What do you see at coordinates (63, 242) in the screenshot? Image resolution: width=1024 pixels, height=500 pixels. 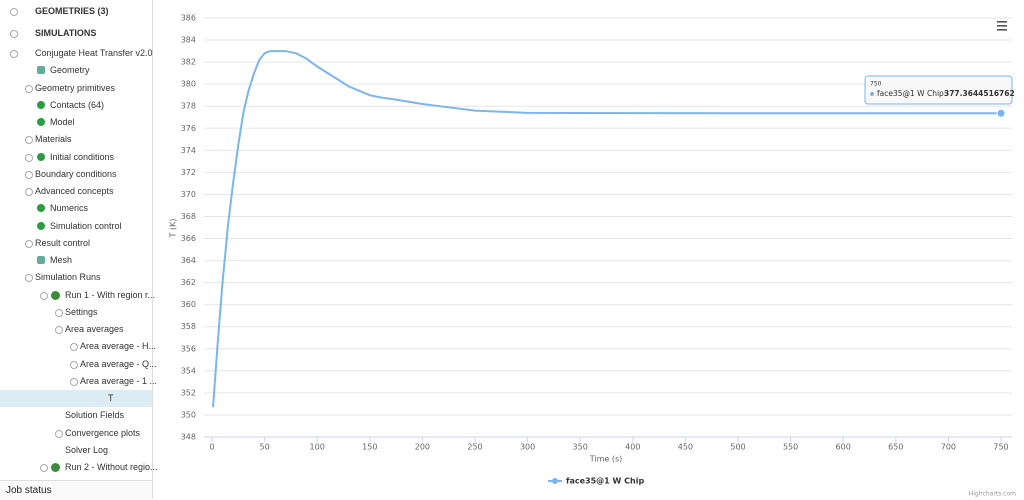 I see `tree-item: Result control` at bounding box center [63, 242].